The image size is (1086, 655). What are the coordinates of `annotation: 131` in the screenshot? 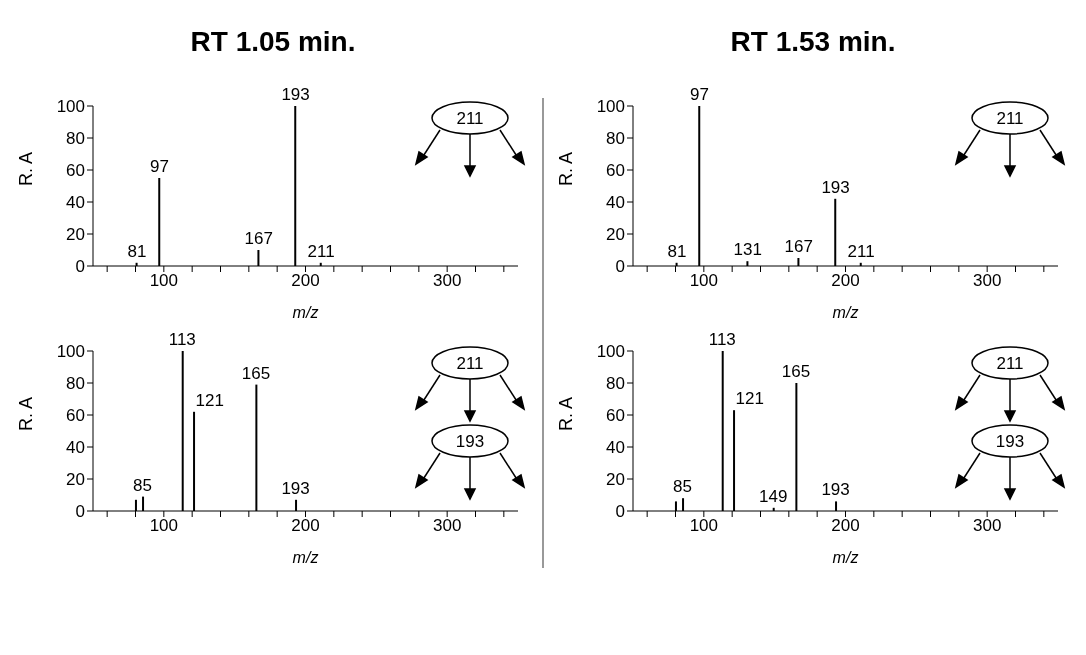 It's located at (747, 250).